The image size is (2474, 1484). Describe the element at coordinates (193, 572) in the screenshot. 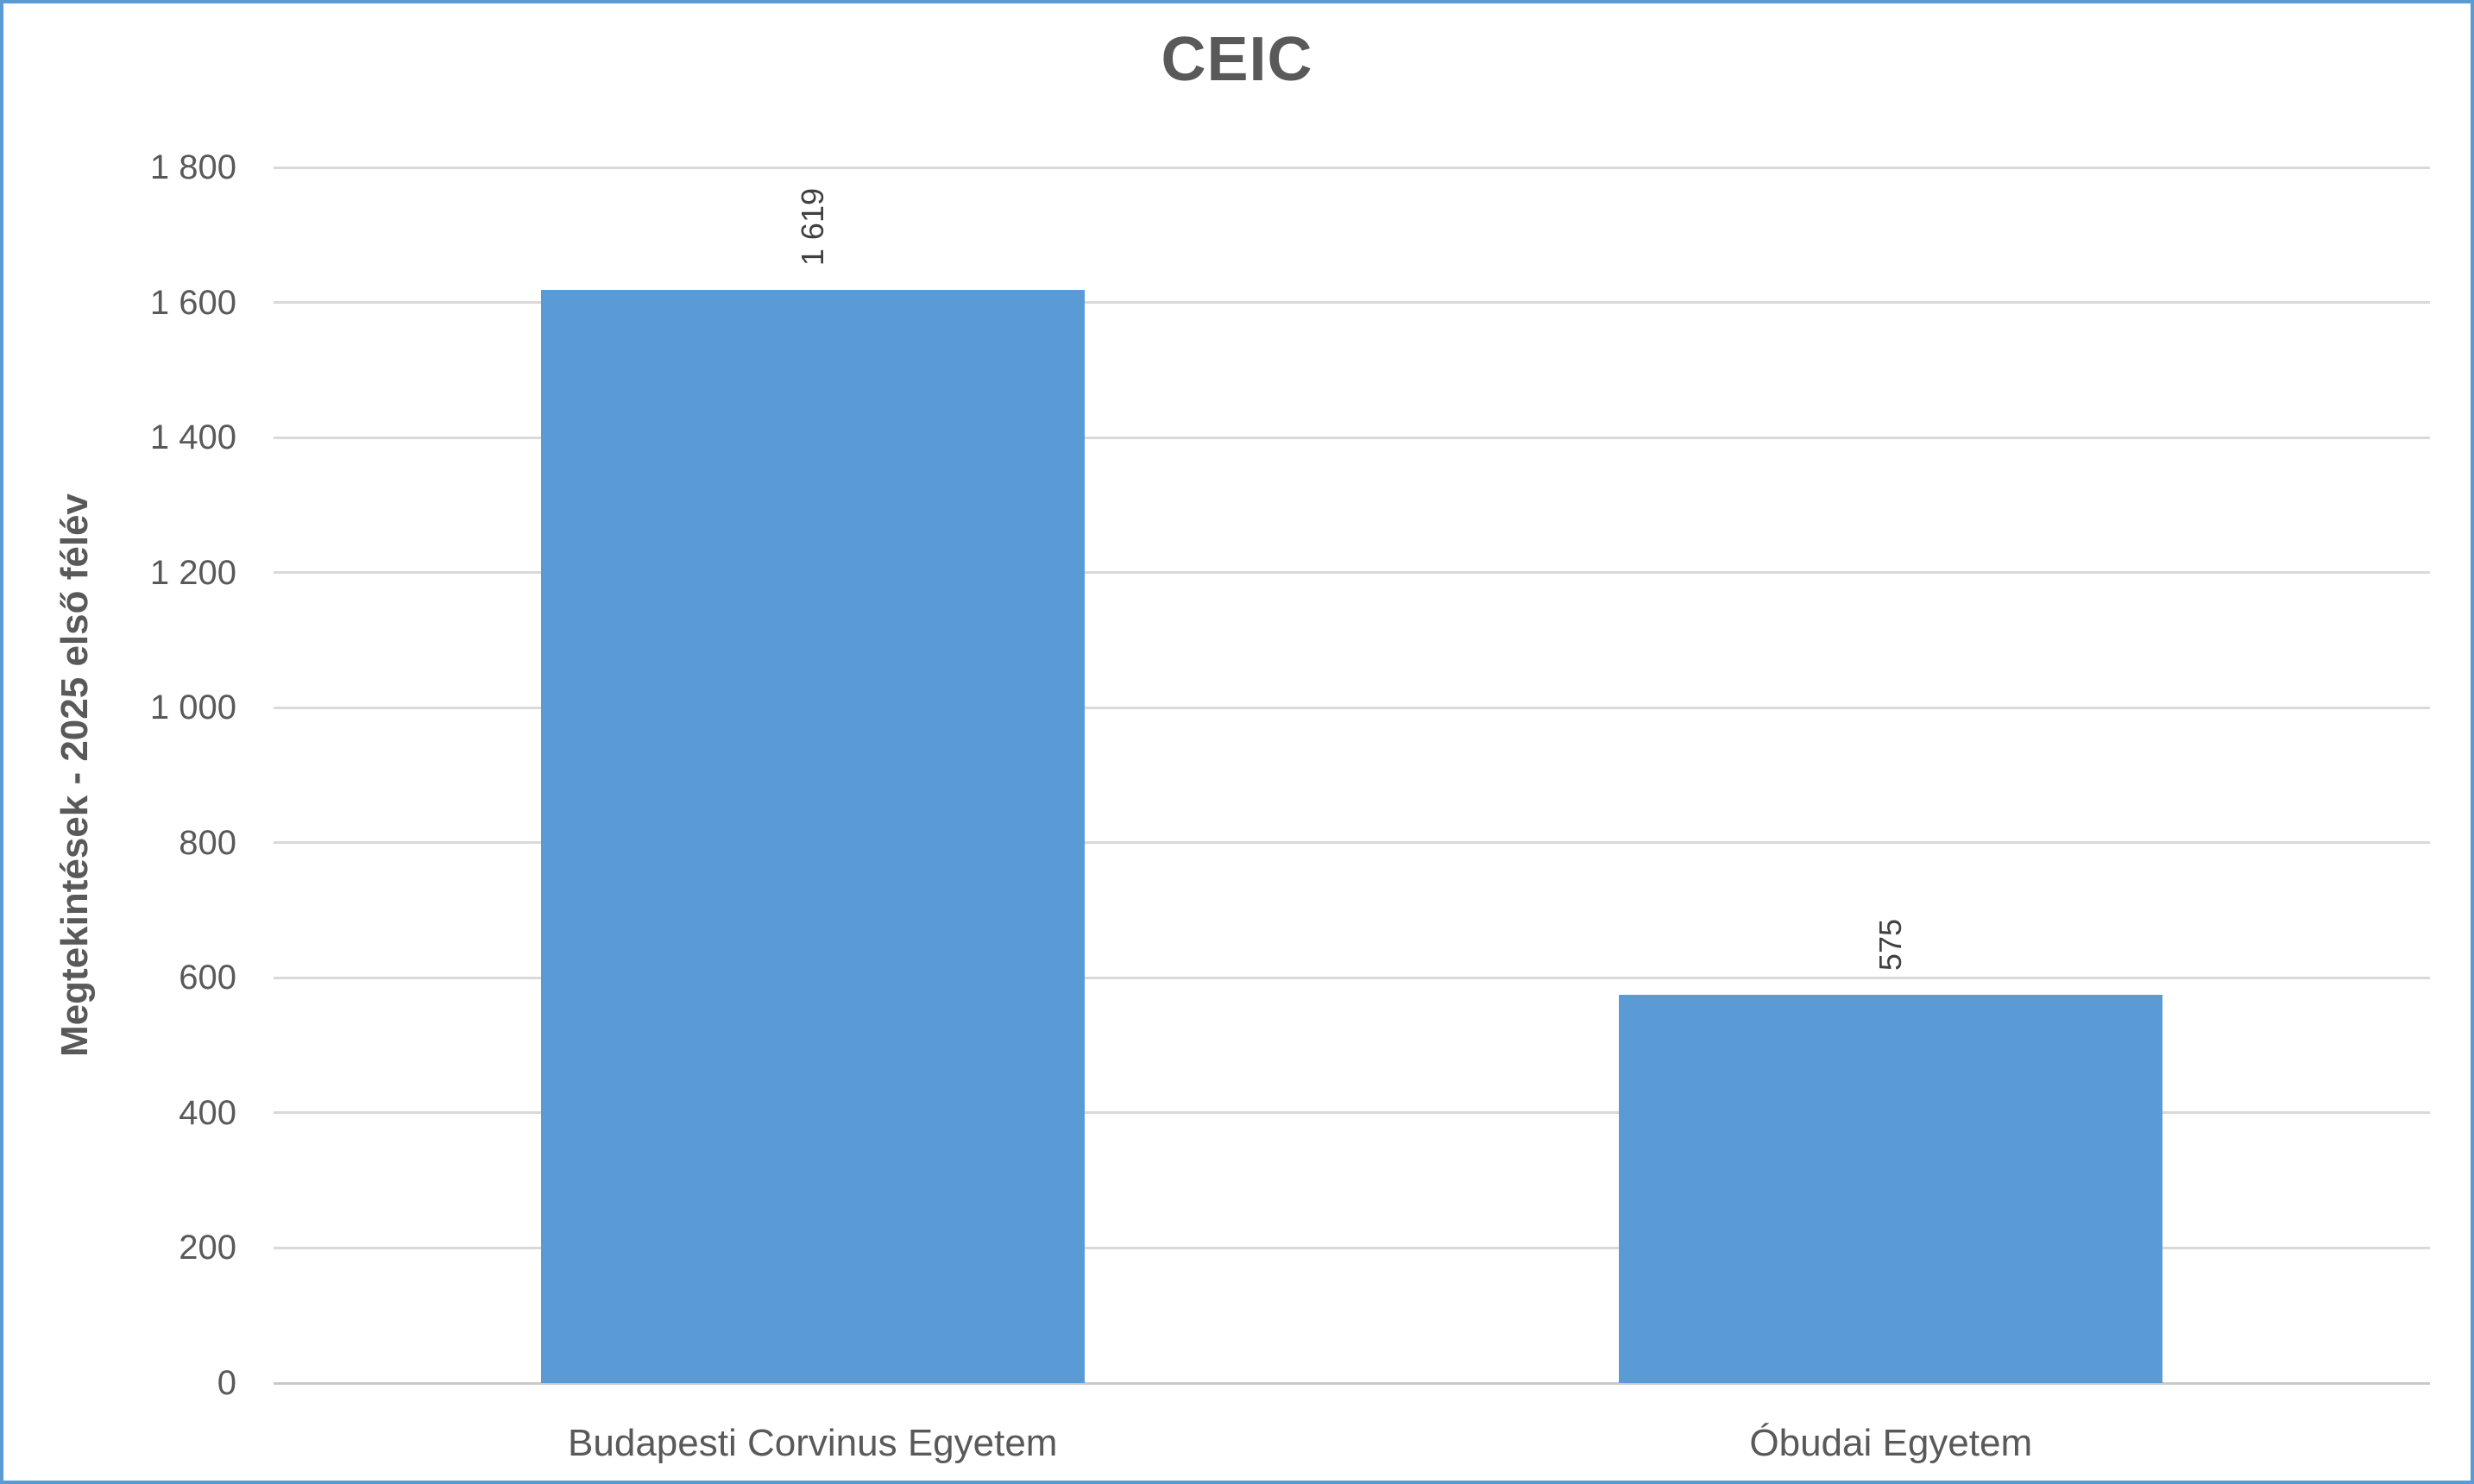

I see `y-axis-tick-label: 1 200` at that location.